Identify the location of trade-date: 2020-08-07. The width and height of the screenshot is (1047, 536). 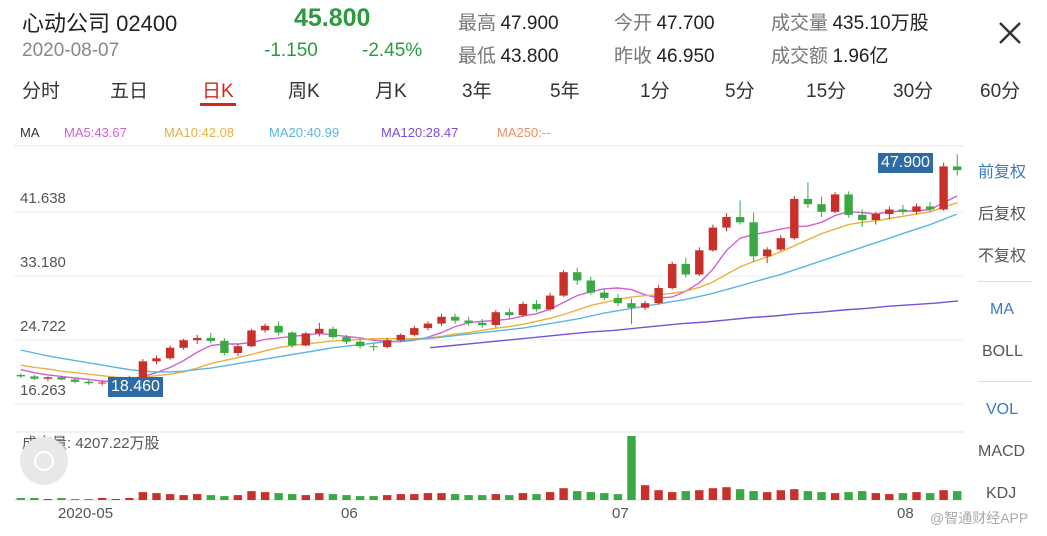
(71, 50).